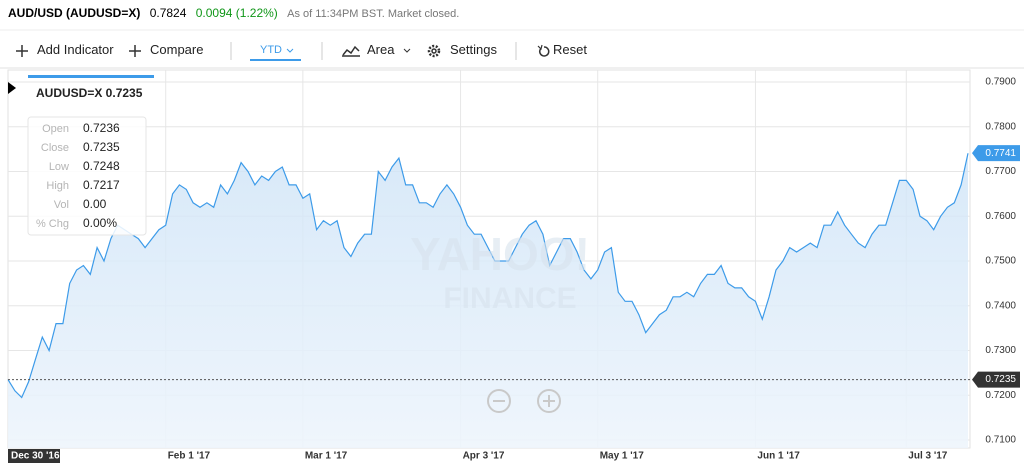 This screenshot has width=1024, height=468. I want to click on tooltip-key: Low, so click(59, 167).